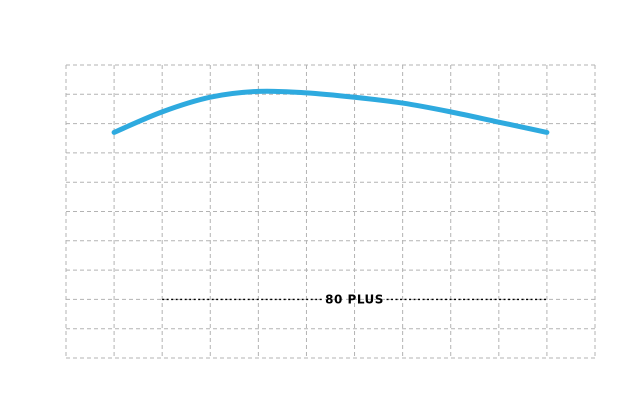 The height and width of the screenshot is (400, 617). I want to click on reference-line-label: 80 PLUS, so click(354, 299).